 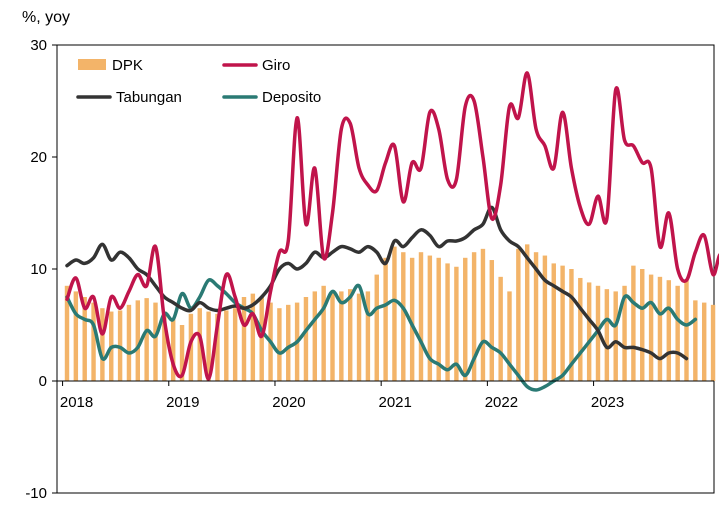 I want to click on x-tick-label: 2023, so click(x=607, y=402).